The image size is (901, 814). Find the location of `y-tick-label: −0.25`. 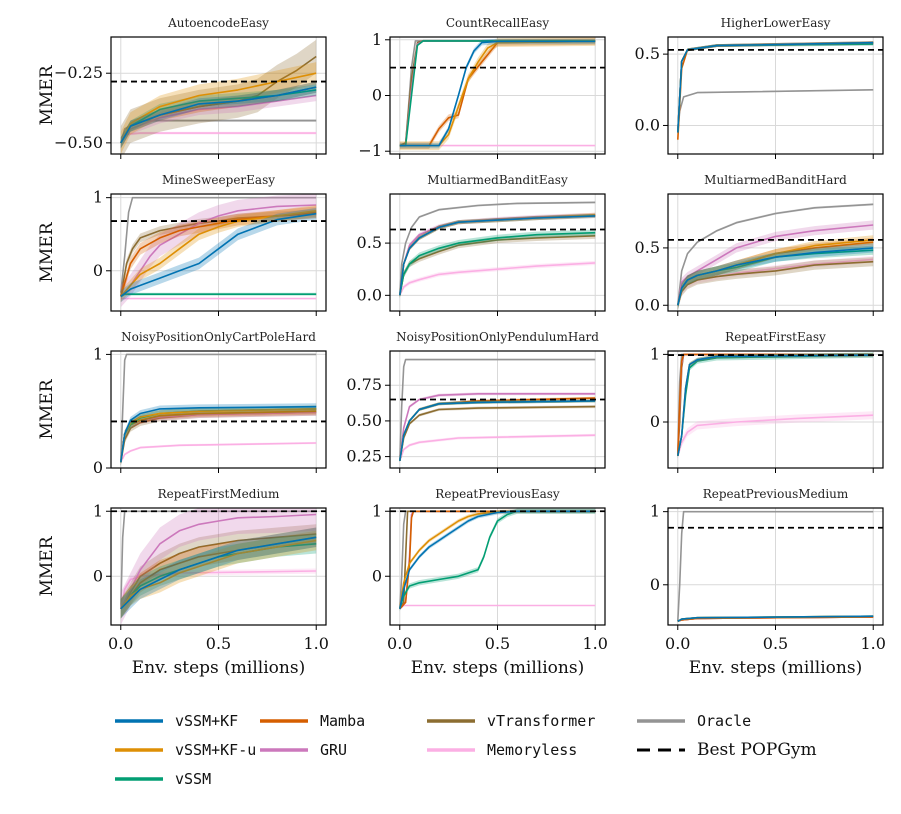

y-tick-label: −0.25 is located at coordinates (78, 72).